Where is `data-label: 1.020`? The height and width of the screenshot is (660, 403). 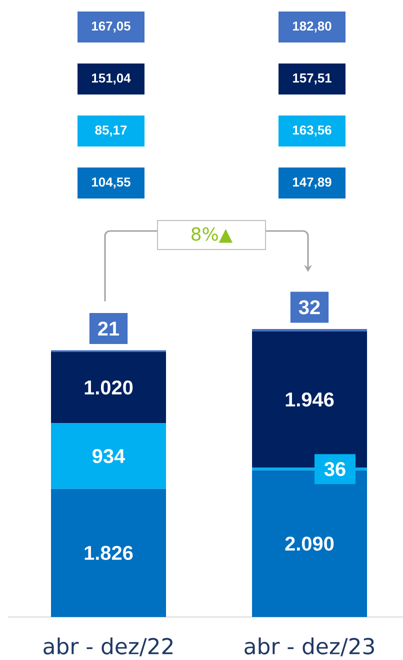 data-label: 1.020 is located at coordinates (108, 387).